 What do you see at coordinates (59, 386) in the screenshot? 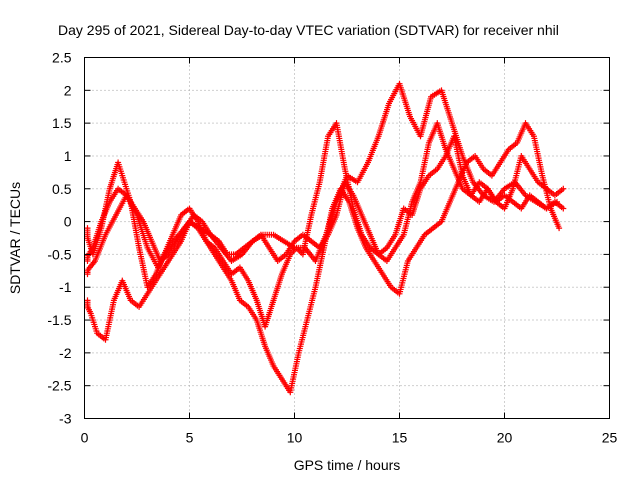
I see `y-tick-label: -2.5` at bounding box center [59, 386].